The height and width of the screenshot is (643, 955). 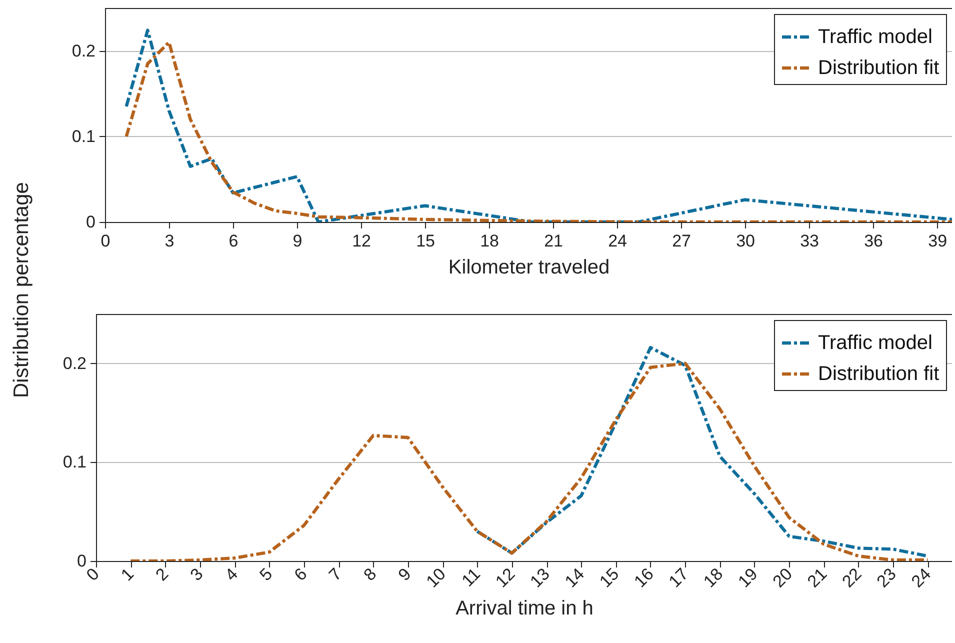 What do you see at coordinates (746, 241) in the screenshot?
I see `x-tick-label: 30` at bounding box center [746, 241].